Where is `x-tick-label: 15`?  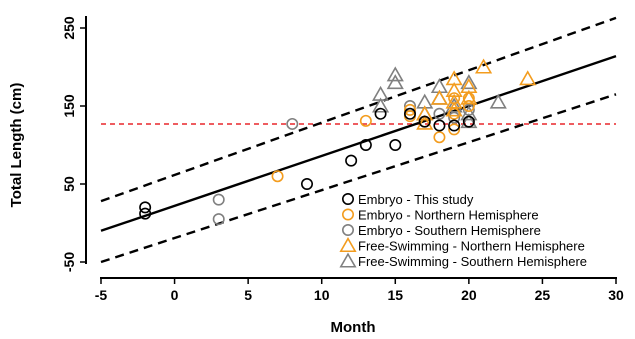
x-tick-label: 15 is located at coordinates (395, 295).